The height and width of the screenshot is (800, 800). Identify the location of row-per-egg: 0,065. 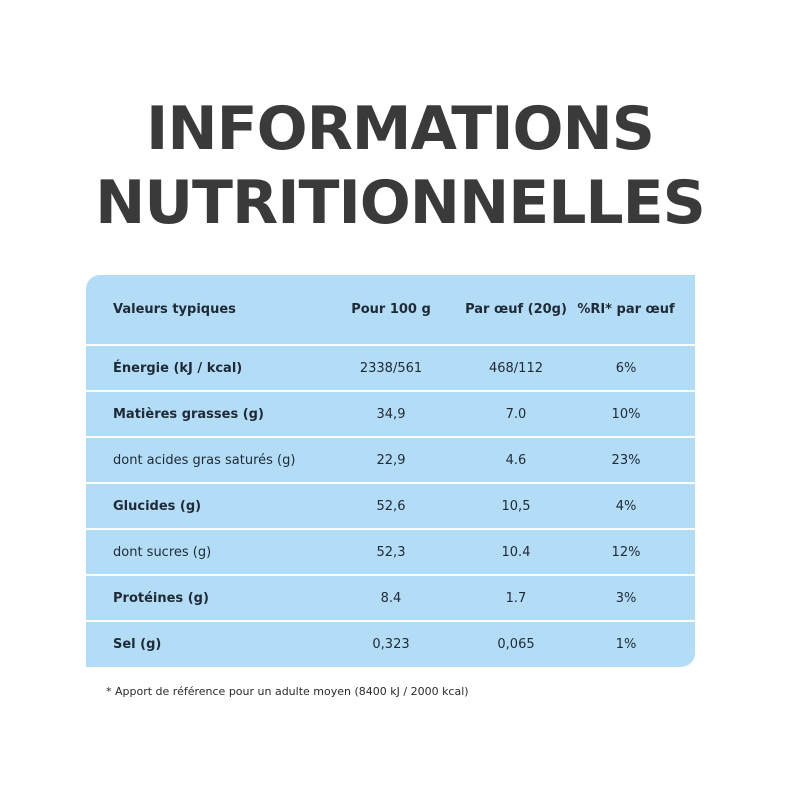
(516, 644).